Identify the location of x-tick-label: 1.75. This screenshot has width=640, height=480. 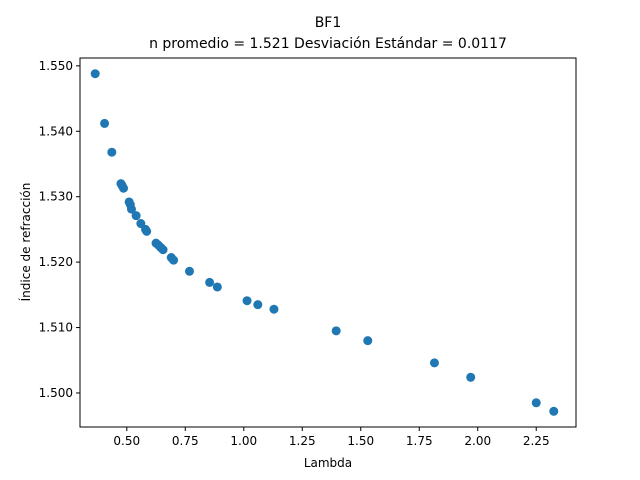
(419, 441).